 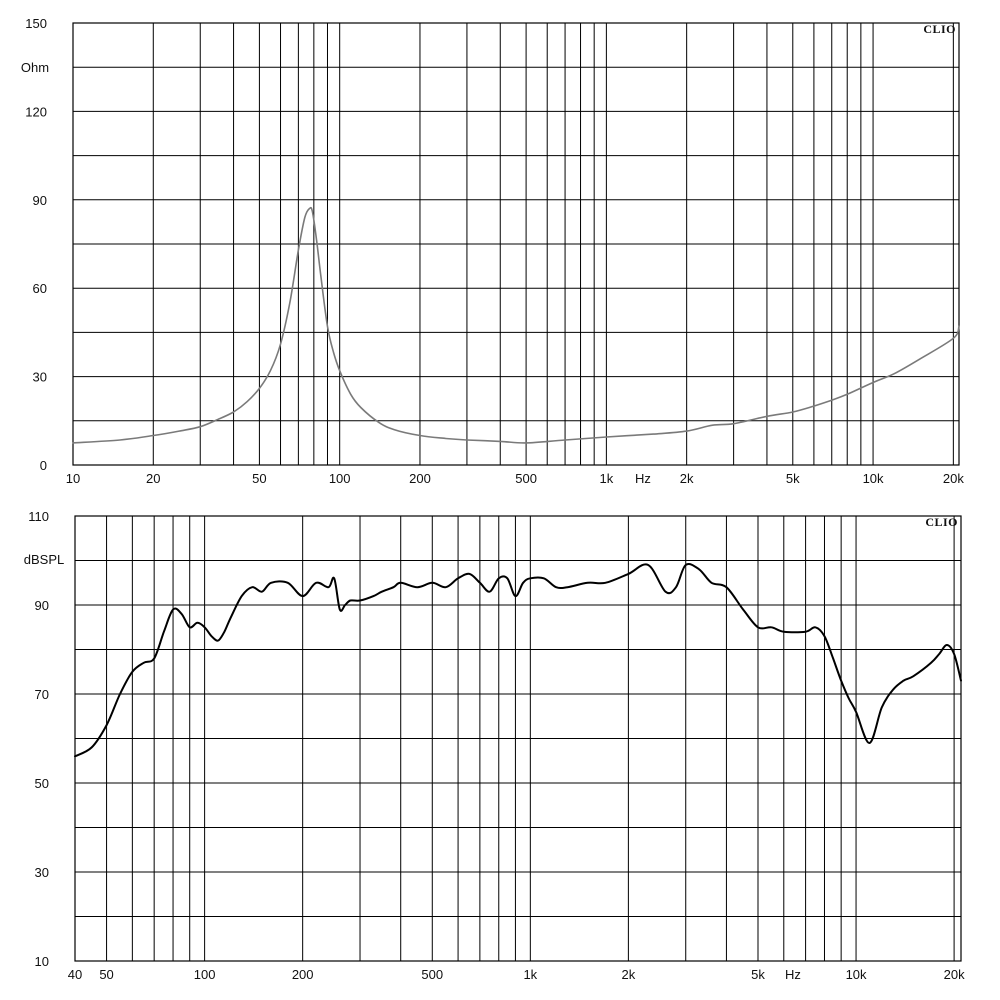 What do you see at coordinates (36, 23) in the screenshot?
I see `y-tick-label: 150` at bounding box center [36, 23].